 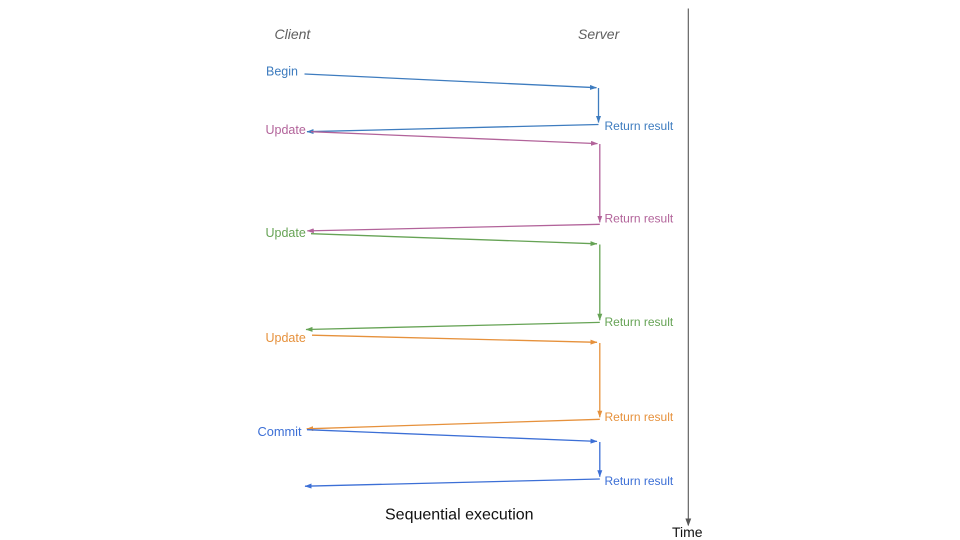 I want to click on svg-text: Time, so click(x=687, y=532).